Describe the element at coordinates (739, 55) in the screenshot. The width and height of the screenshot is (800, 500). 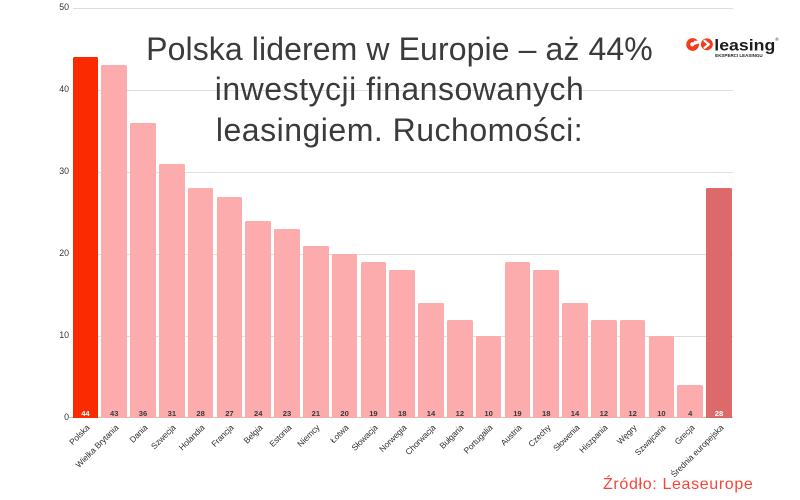
I see `svg-text: EKSPERCI LEASINGU` at that location.